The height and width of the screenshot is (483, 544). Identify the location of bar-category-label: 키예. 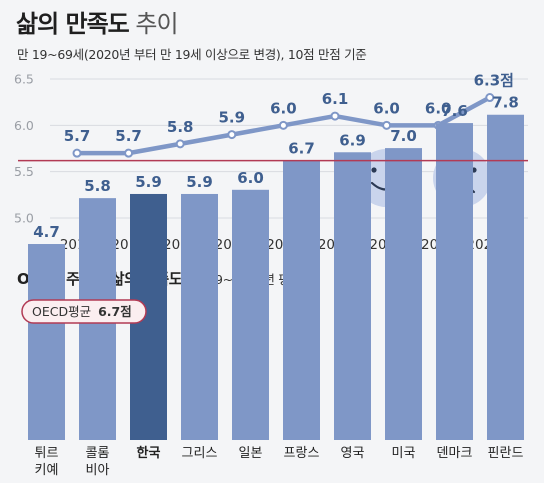
(47, 470).